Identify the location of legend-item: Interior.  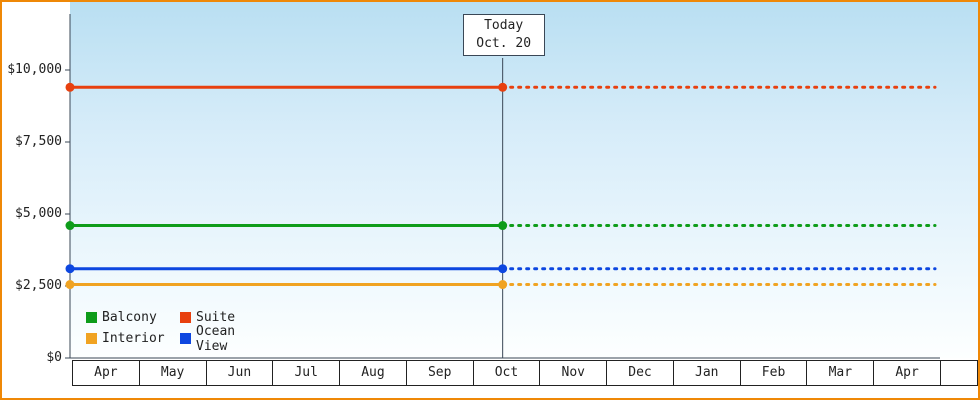
(133, 338).